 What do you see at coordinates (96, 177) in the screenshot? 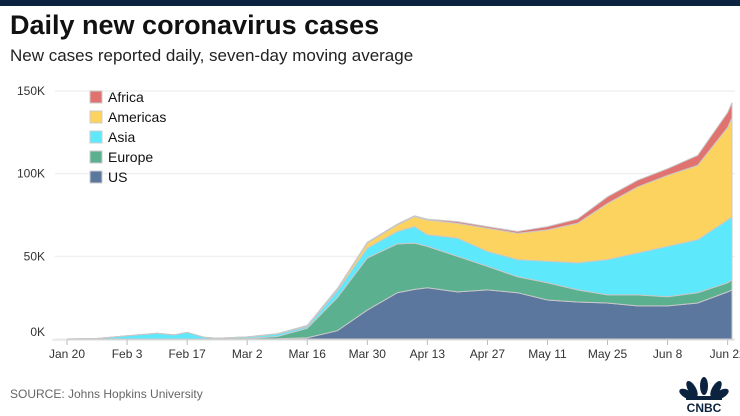
I see `legend-swatch-us` at bounding box center [96, 177].